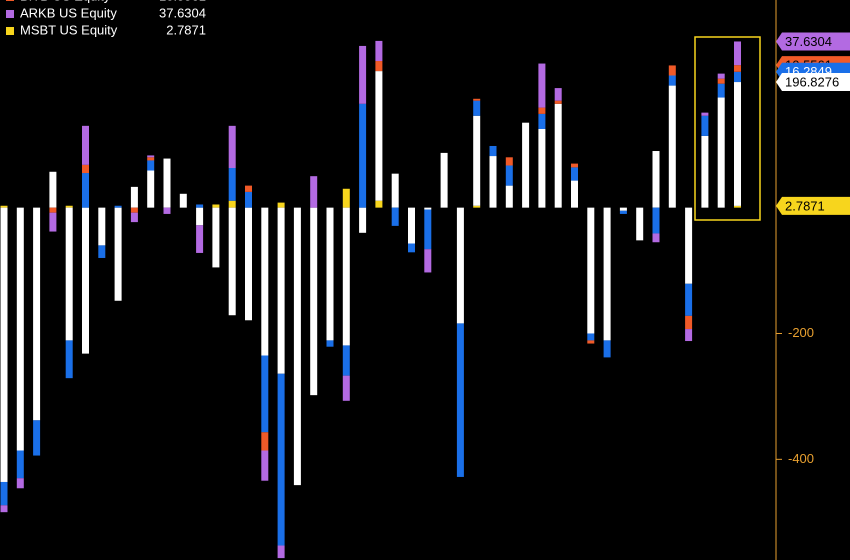 The height and width of the screenshot is (560, 850). I want to click on legend-value: 10.5561, so click(182, 1).